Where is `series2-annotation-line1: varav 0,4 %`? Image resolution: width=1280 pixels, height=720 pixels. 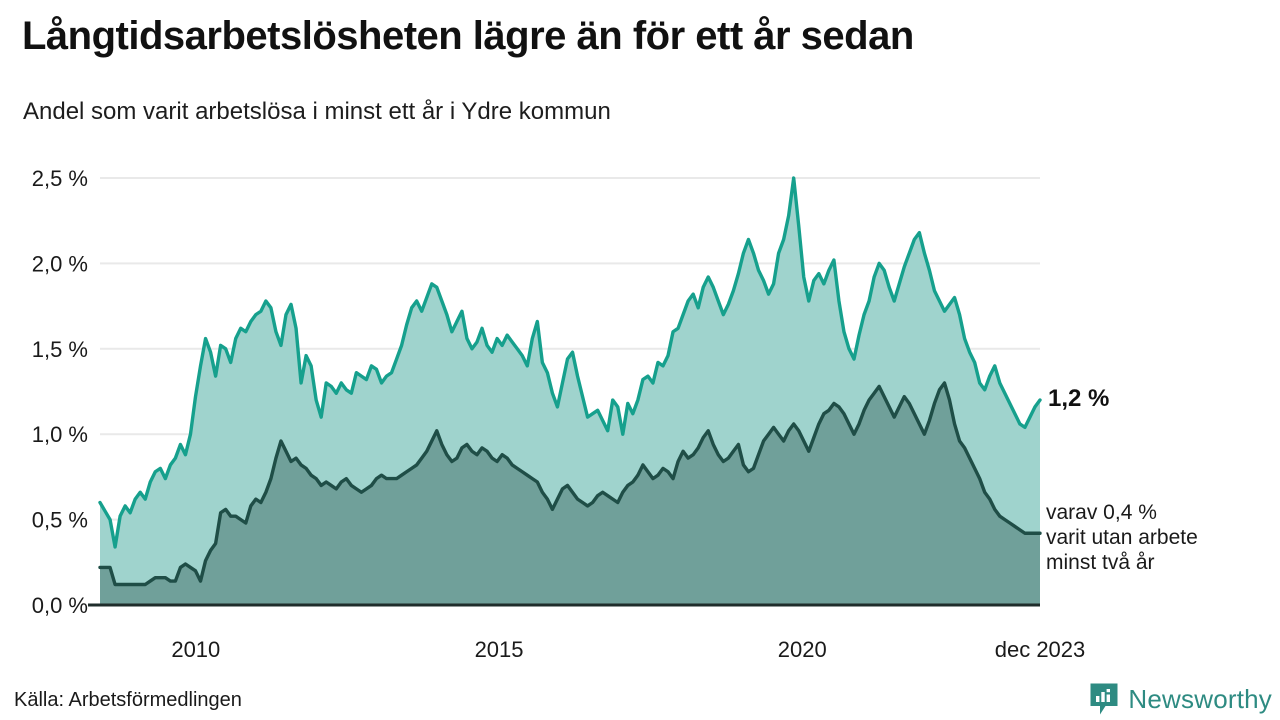
series2-annotation-line1: varav 0,4 % is located at coordinates (1101, 512).